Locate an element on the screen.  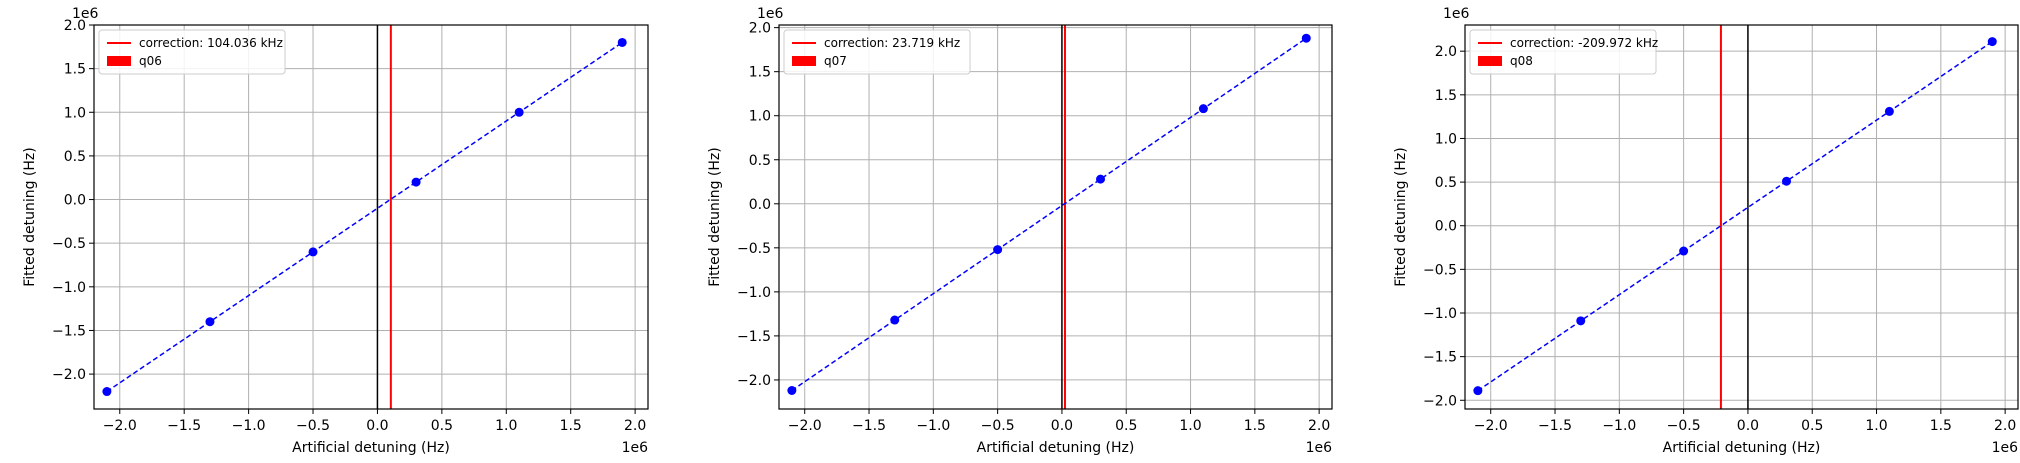
legend: correction: -209.972 kHz q08 is located at coordinates (1563, 52).